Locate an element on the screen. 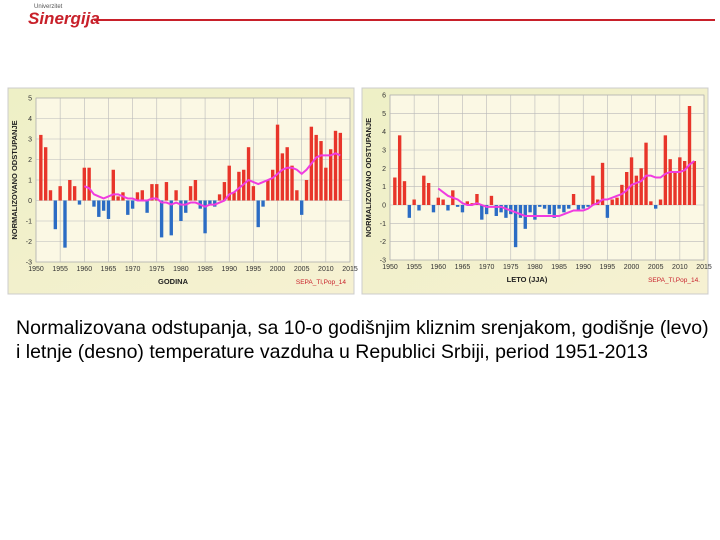 The height and width of the screenshot is (540, 720). x-tick-label: 2015 is located at coordinates (704, 267).